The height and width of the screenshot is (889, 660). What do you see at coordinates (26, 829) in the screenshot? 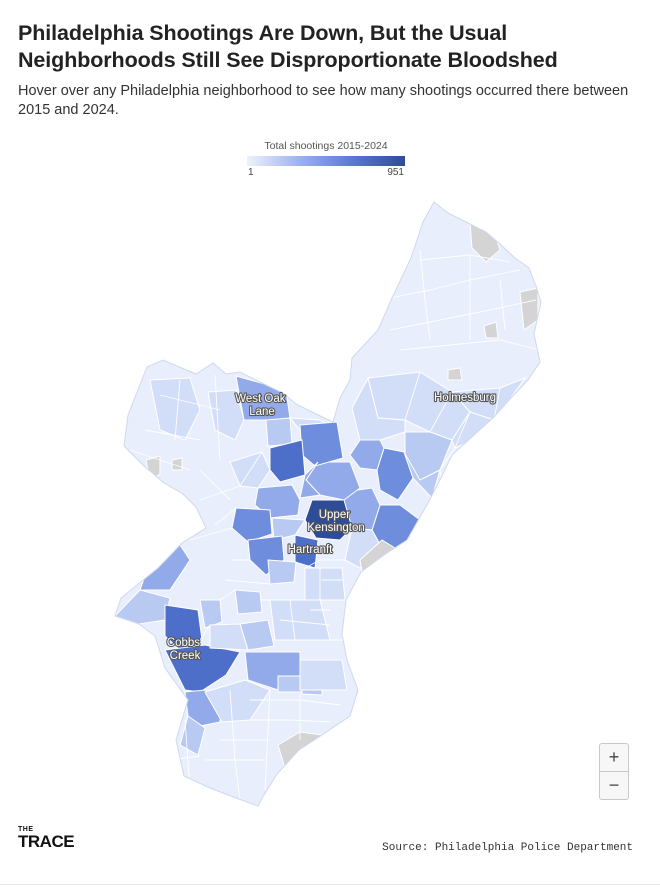
I see `logo-top-text: THE` at bounding box center [26, 829].